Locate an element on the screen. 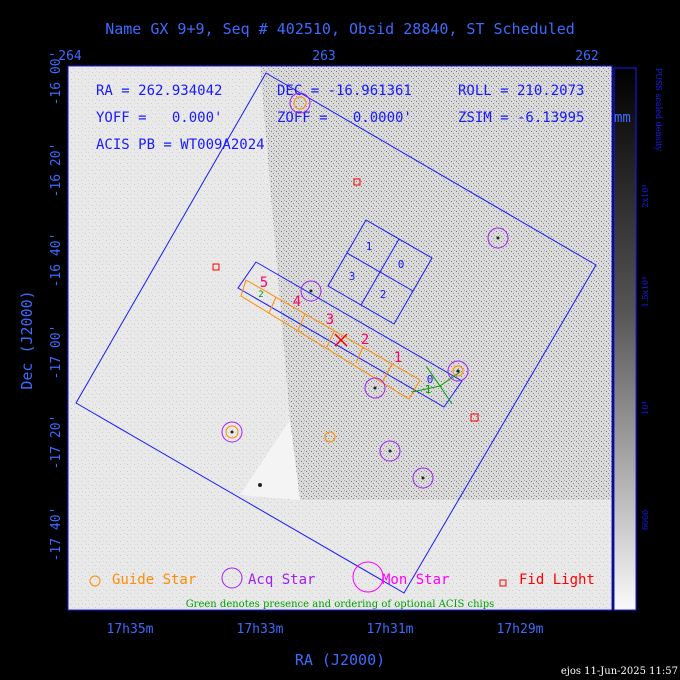  left-tick-label: -17 40' is located at coordinates (56, 534).